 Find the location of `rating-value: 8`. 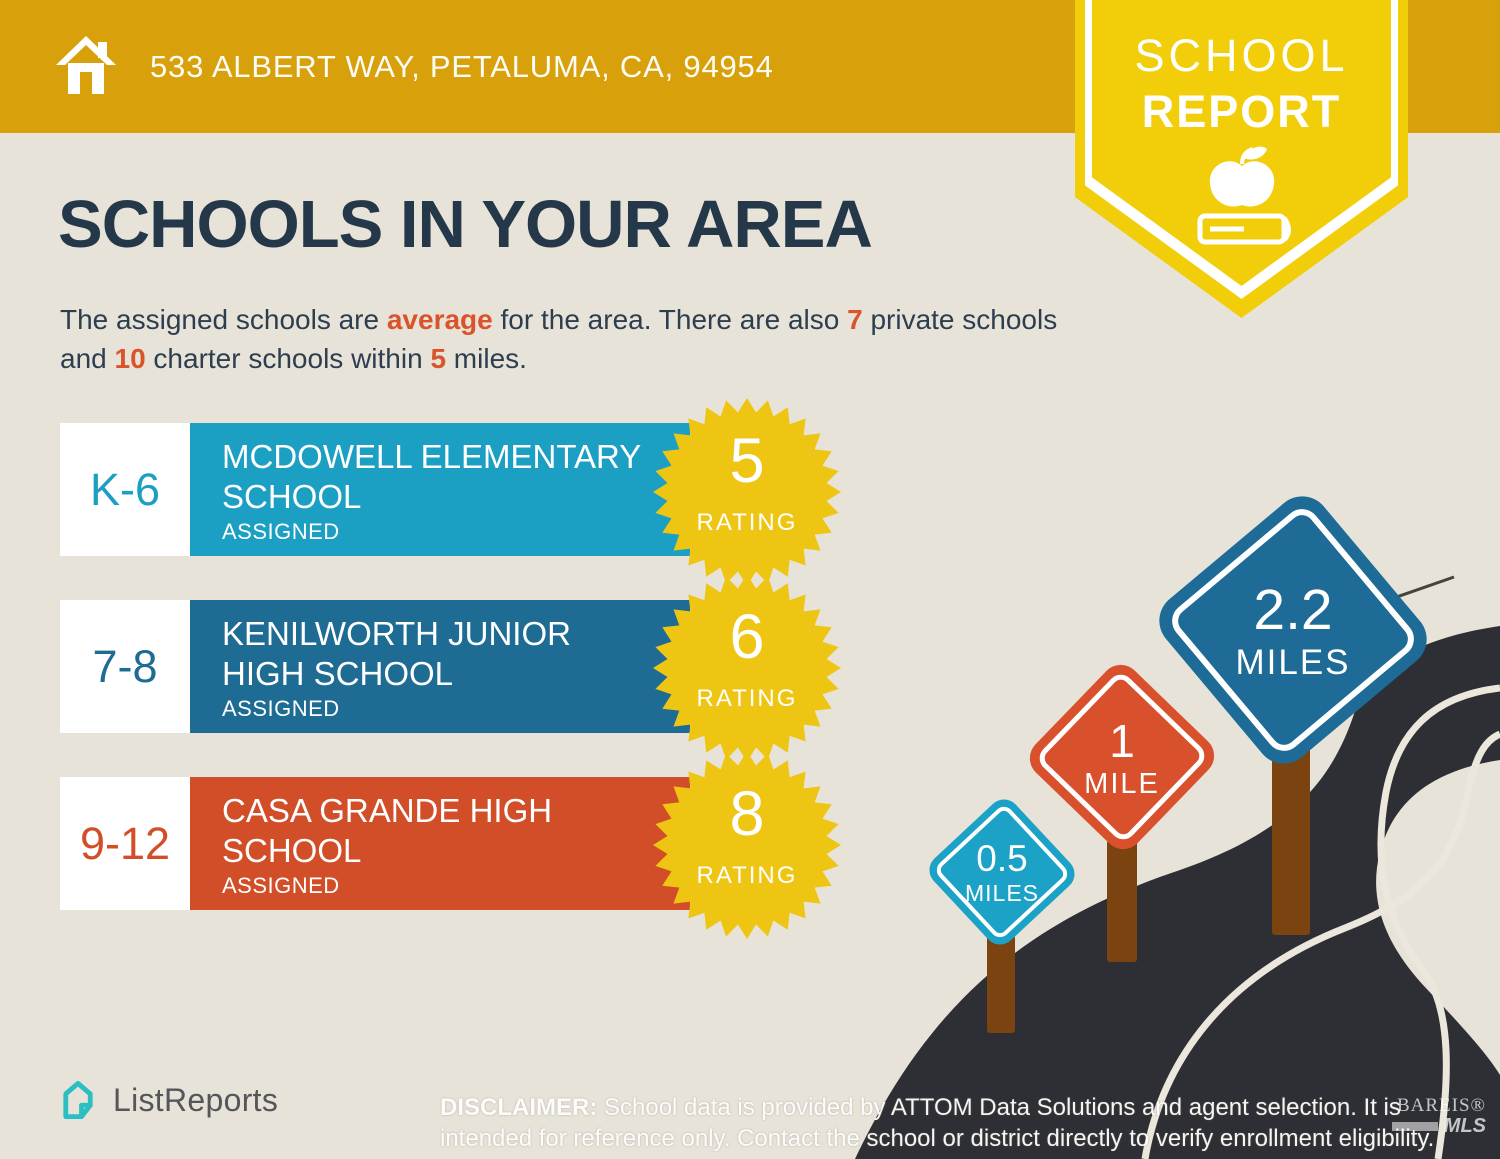

rating-value: 8 is located at coordinates (747, 814).